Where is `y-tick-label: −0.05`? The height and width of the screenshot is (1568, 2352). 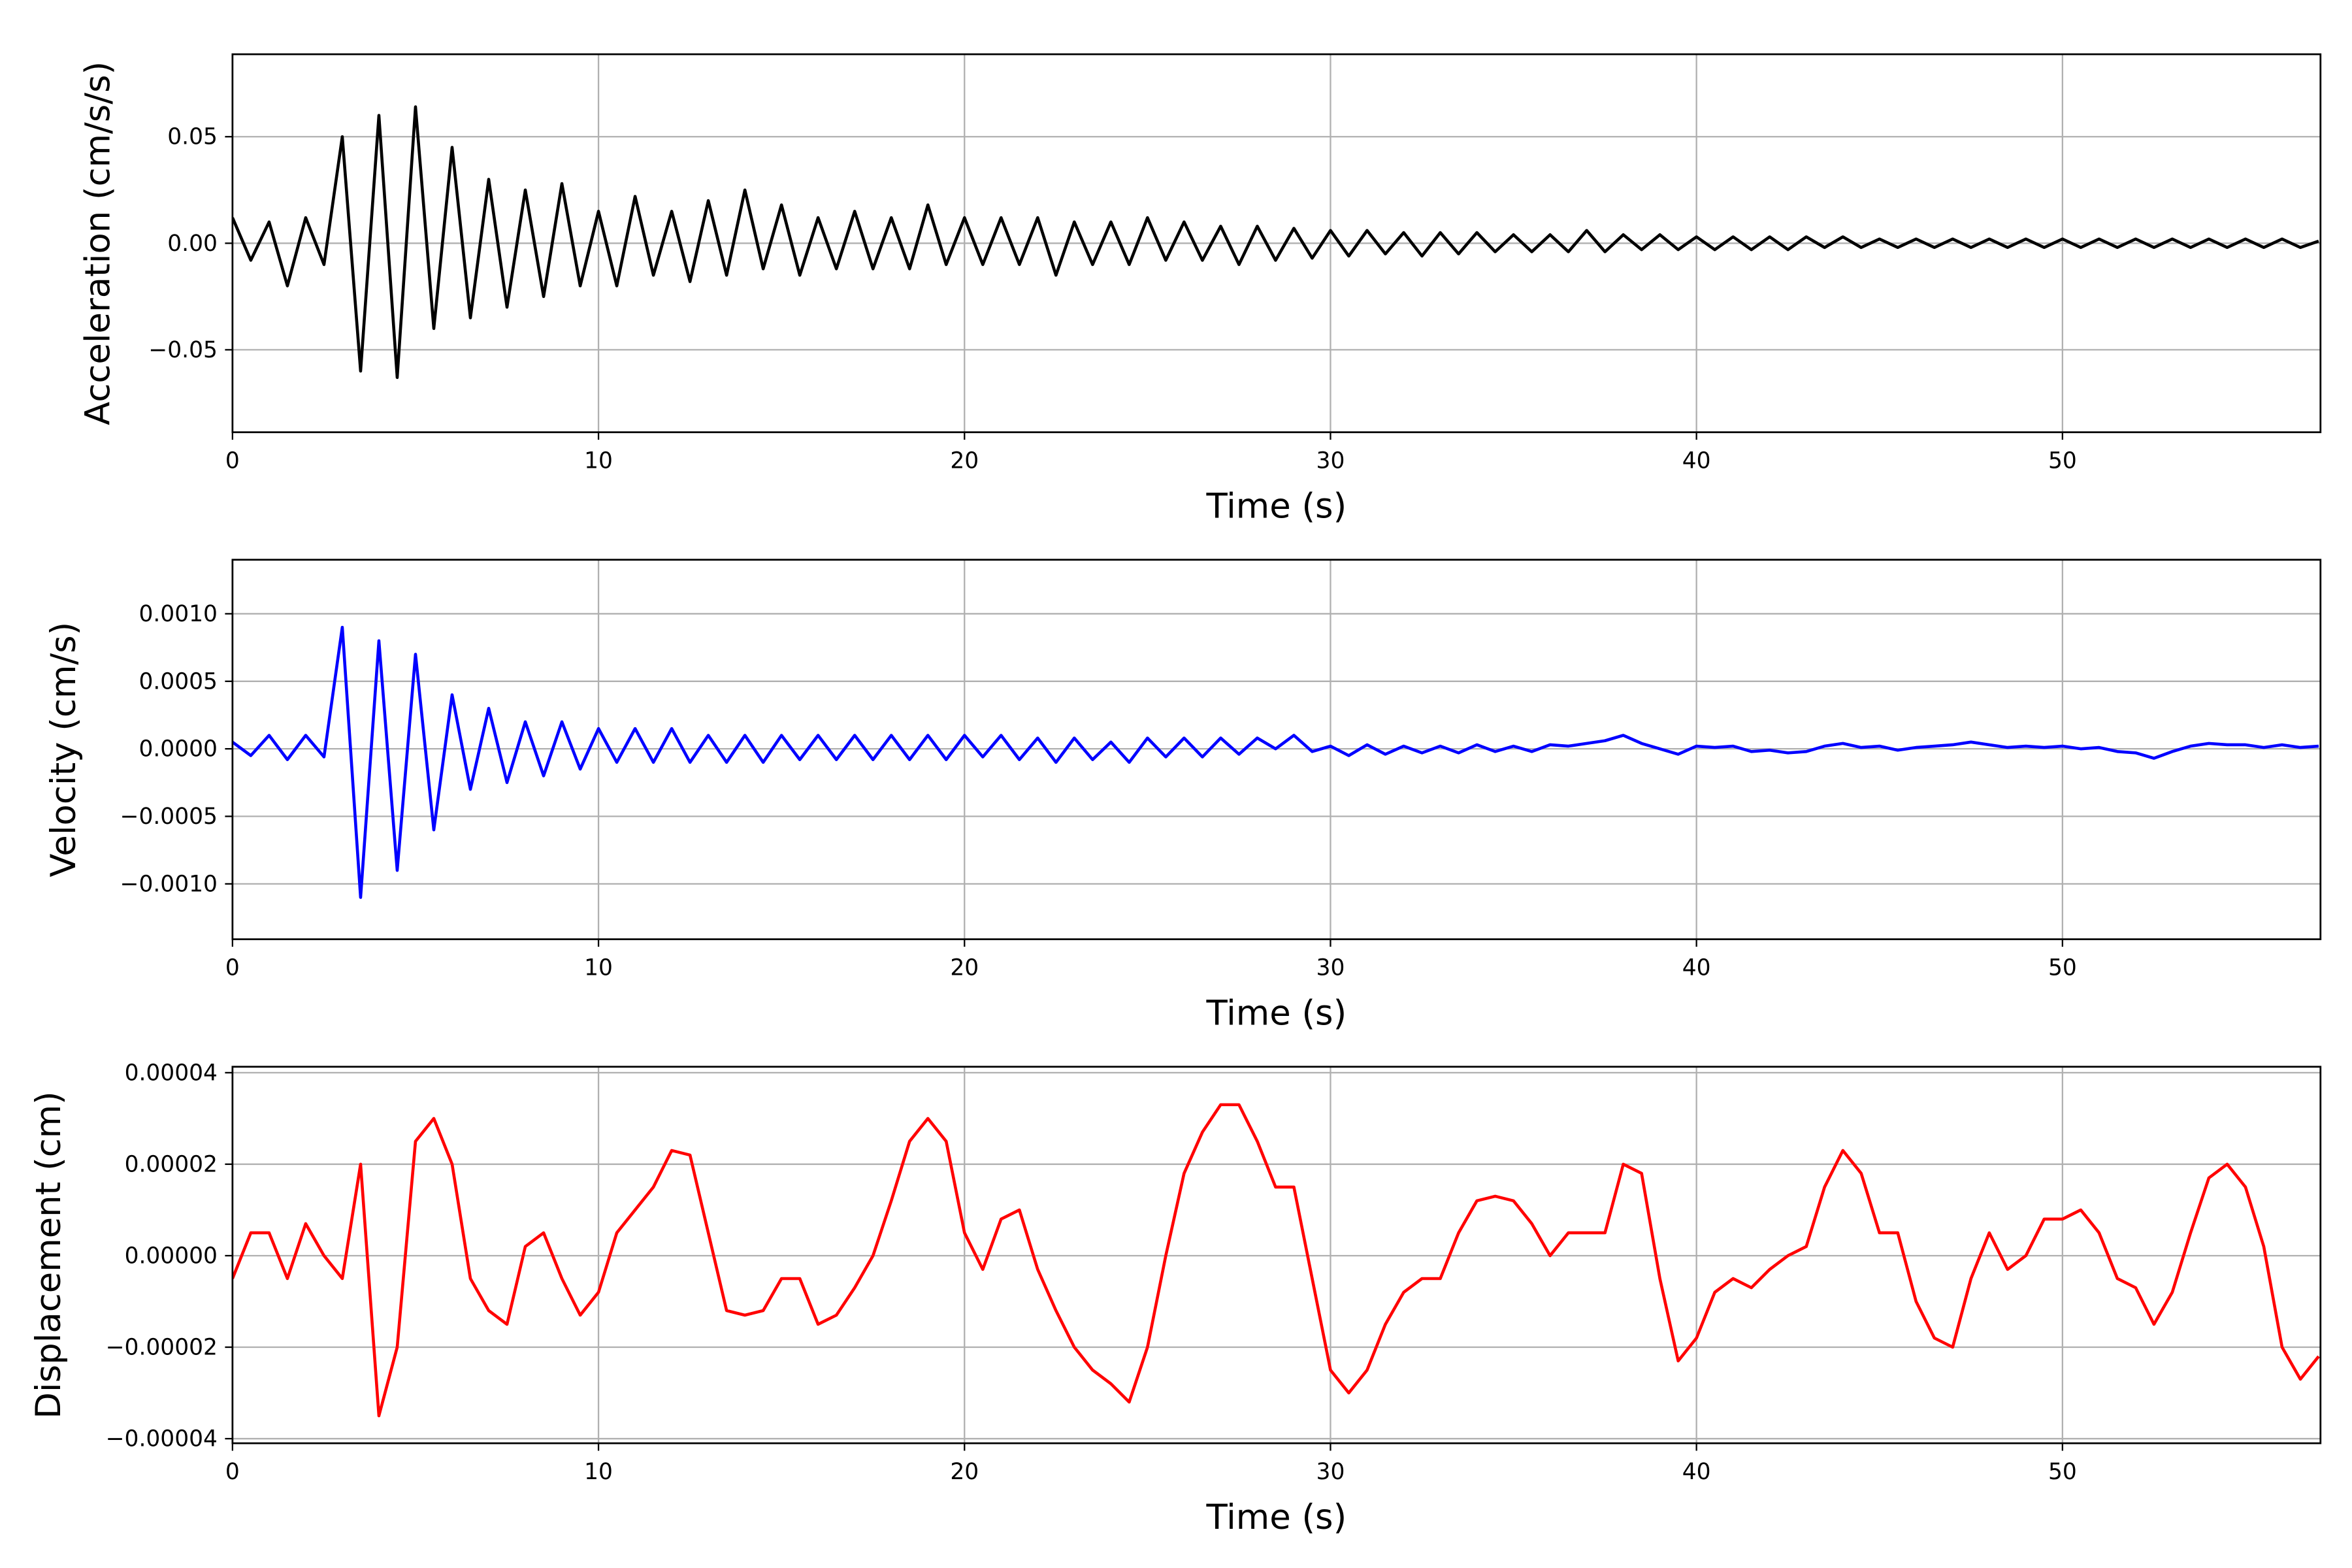 y-tick-label: −0.05 is located at coordinates (182, 350).